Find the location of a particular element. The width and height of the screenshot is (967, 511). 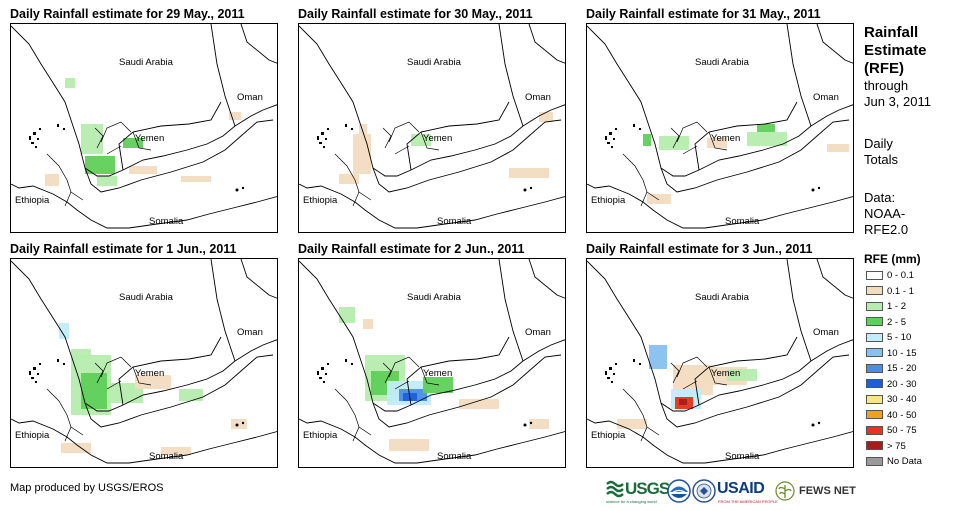

fewsnet-logo: FEWS NET is located at coordinates (815, 492).